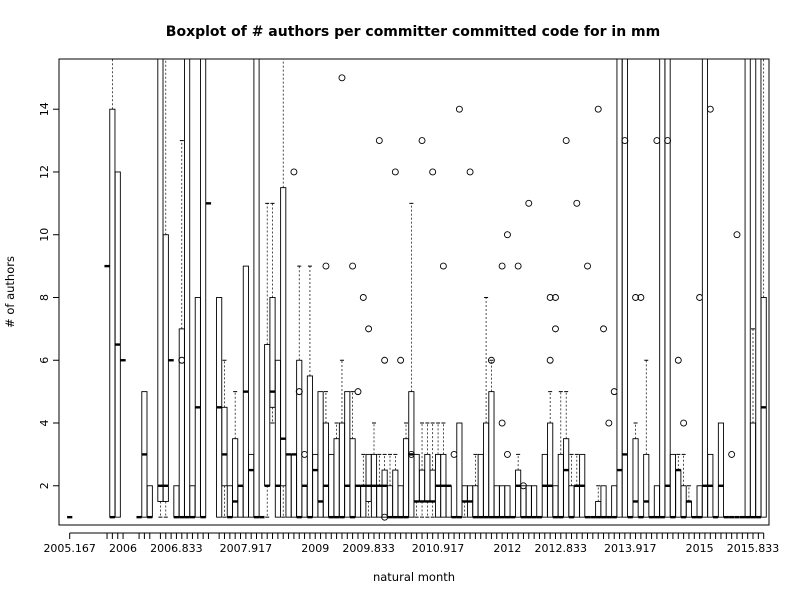  I want to click on box-2009.333, so click(336, 470).